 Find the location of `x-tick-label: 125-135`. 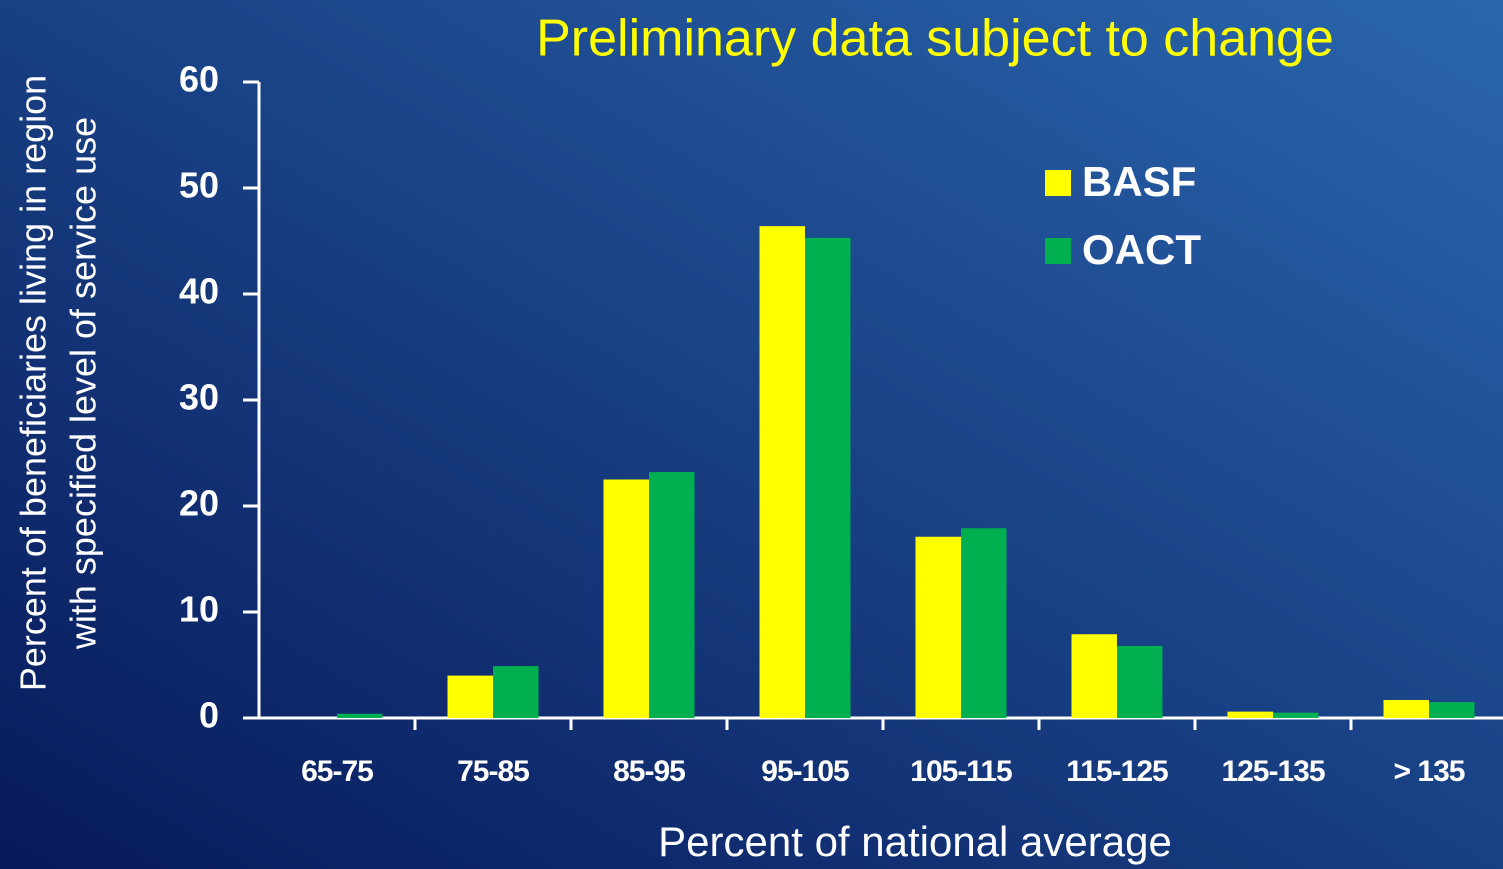

x-tick-label: 125-135 is located at coordinates (1272, 771).